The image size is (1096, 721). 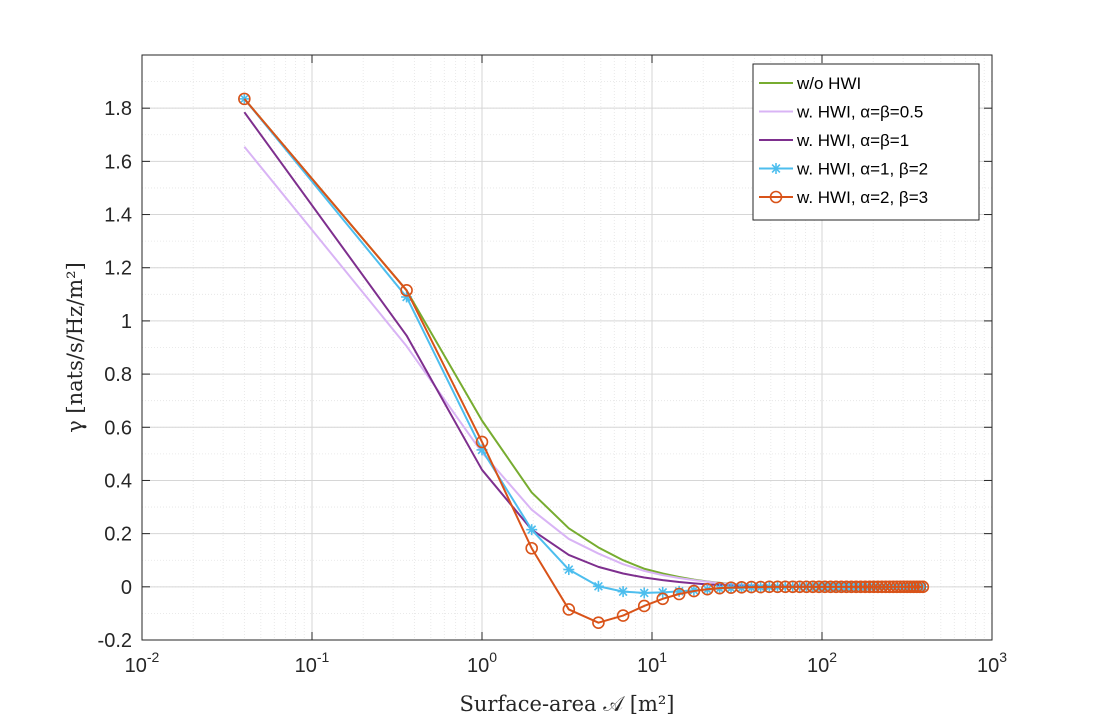 What do you see at coordinates (118, 535) in the screenshot?
I see `y-tick-label: 0.2` at bounding box center [118, 535].